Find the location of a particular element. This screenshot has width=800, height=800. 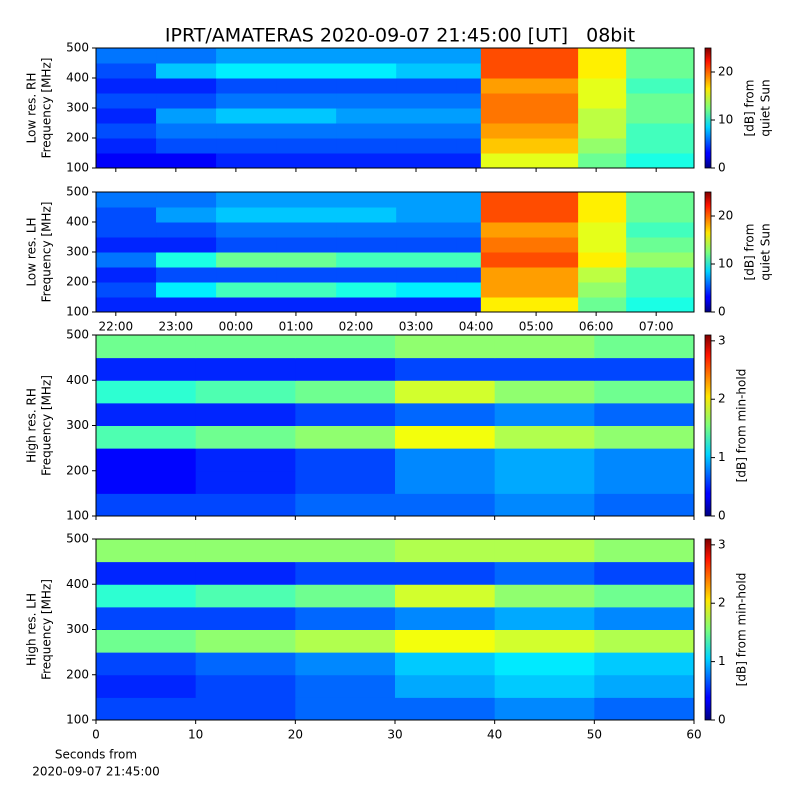

x-tick-label: 60 is located at coordinates (693, 735).